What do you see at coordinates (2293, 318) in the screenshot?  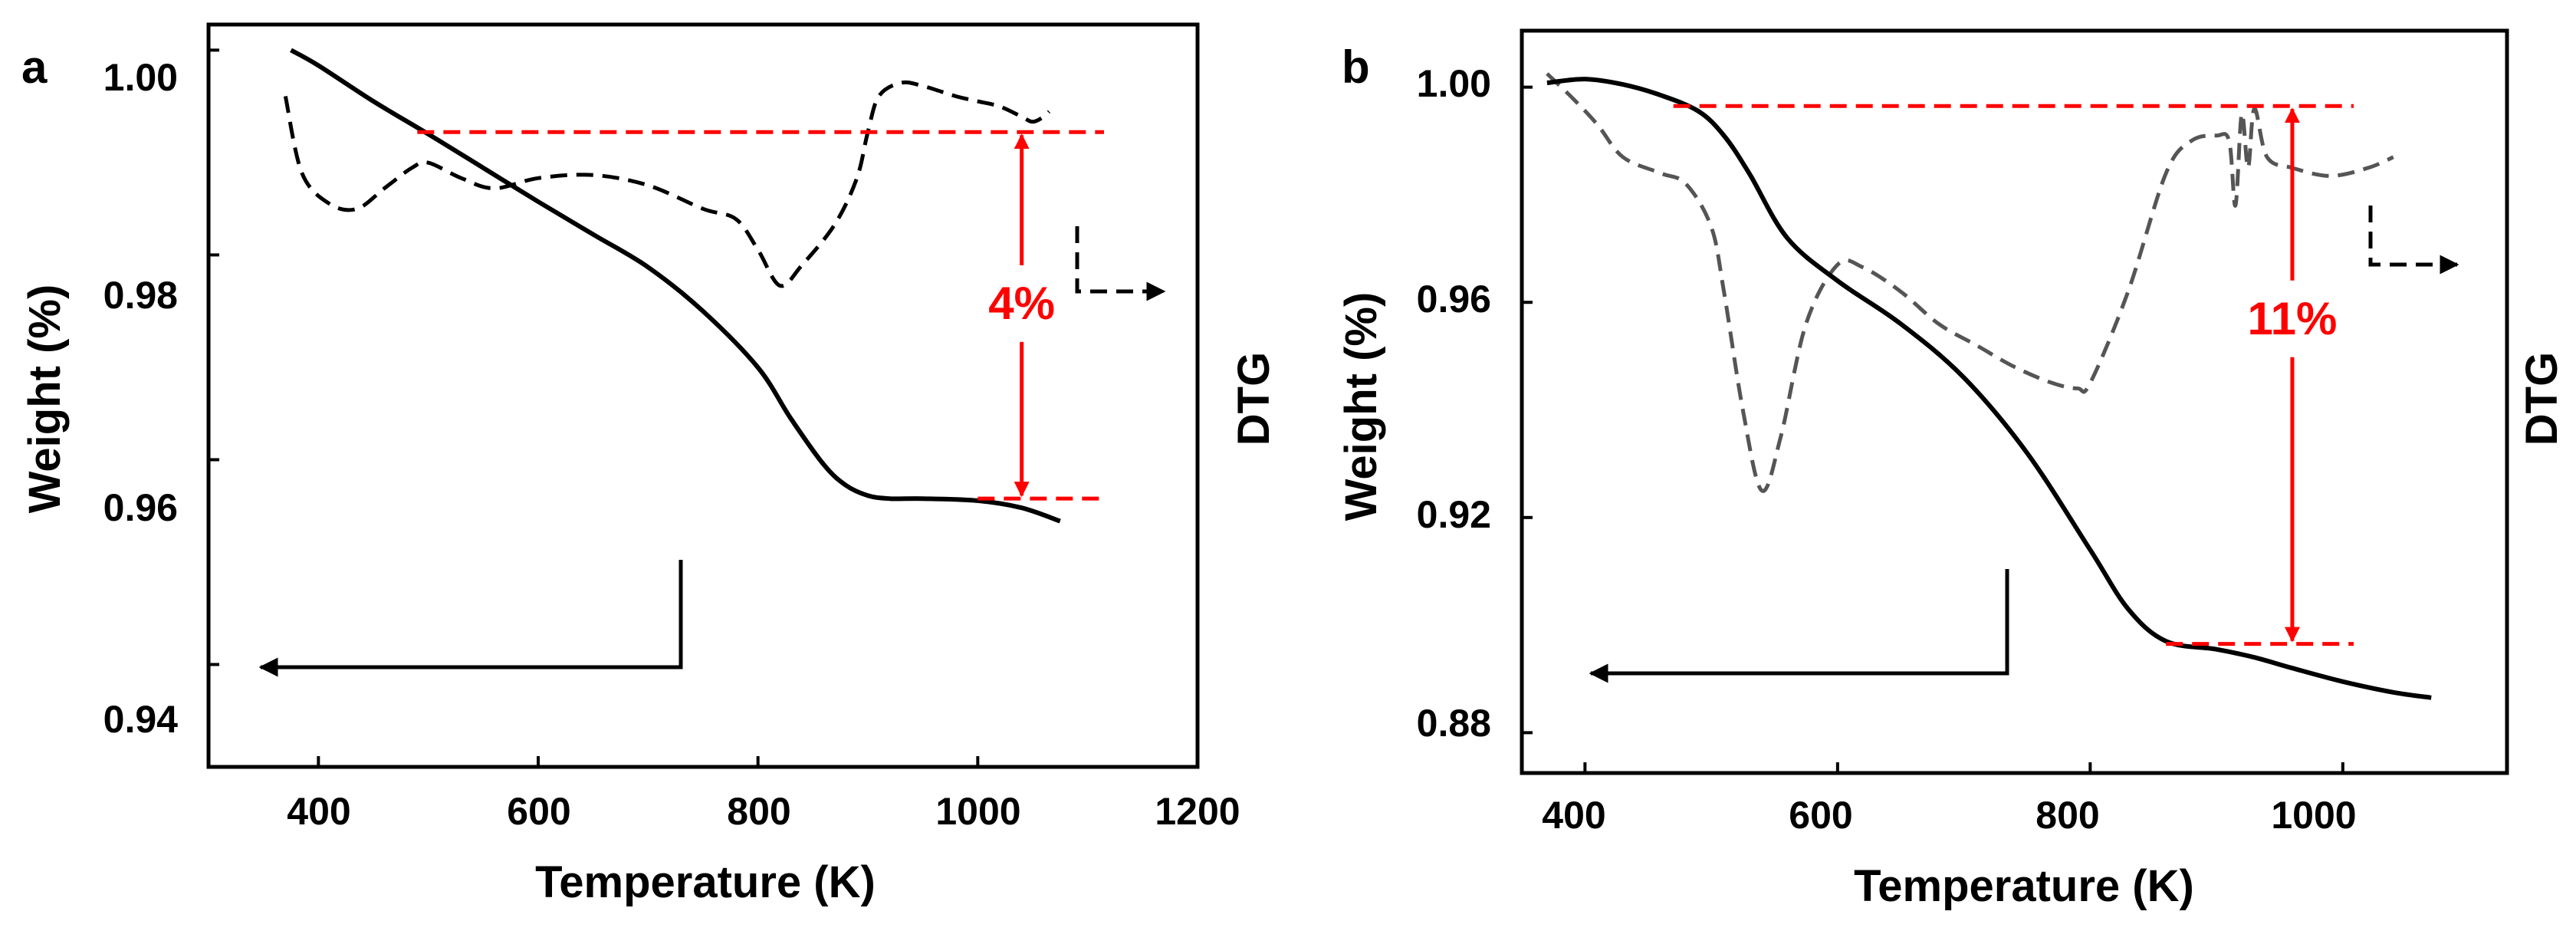 I see `panel-b-annotation-label: 11%` at bounding box center [2293, 318].